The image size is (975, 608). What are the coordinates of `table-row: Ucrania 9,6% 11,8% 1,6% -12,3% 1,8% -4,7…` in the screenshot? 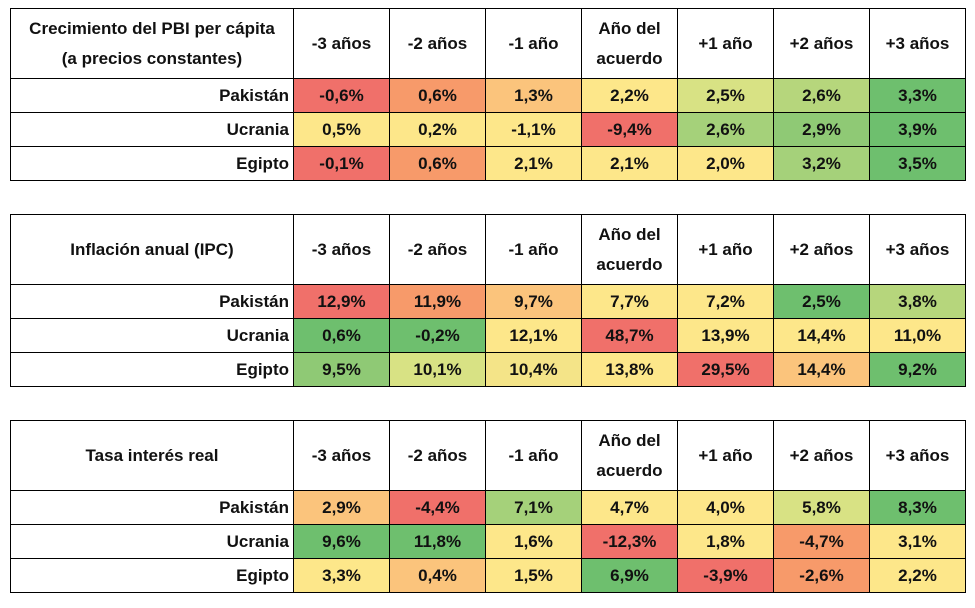 It's located at (488, 541).